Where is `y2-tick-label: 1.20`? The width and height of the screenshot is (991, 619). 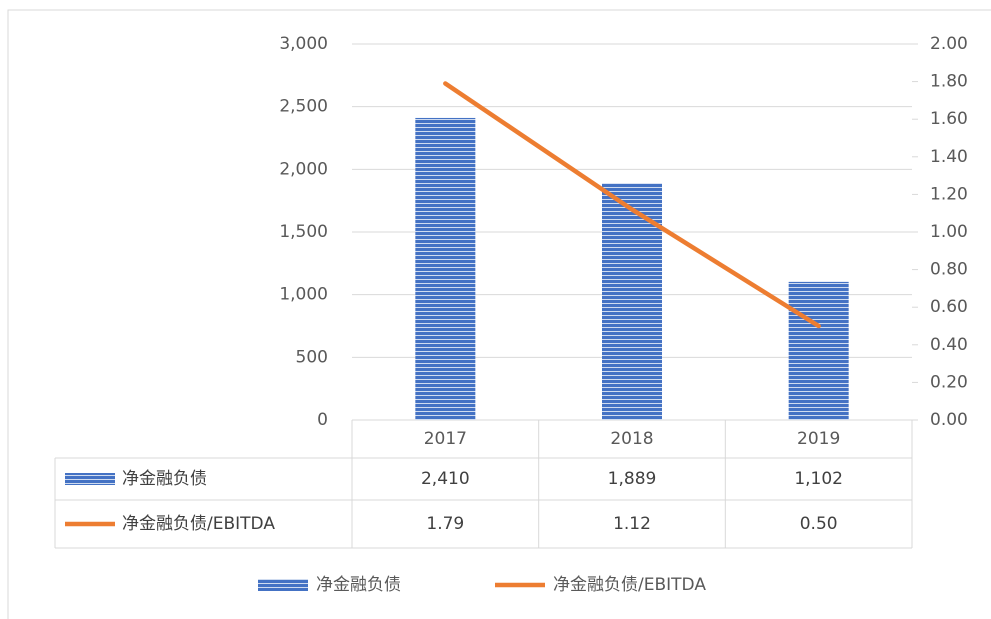
y2-tick-label: 1.20 is located at coordinates (949, 194).